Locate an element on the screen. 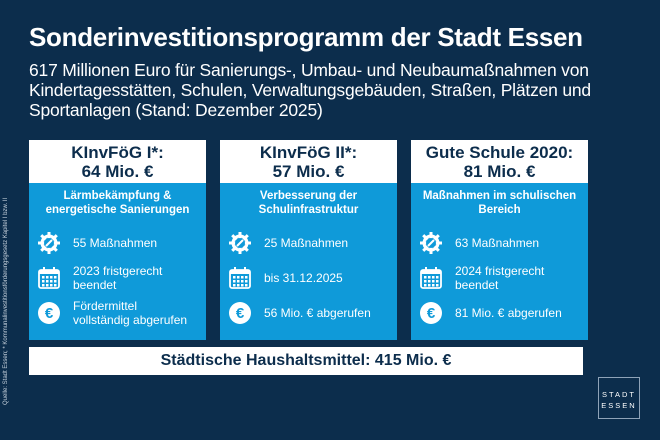 The width and height of the screenshot is (660, 440). logo-line: ESSEN is located at coordinates (619, 405).